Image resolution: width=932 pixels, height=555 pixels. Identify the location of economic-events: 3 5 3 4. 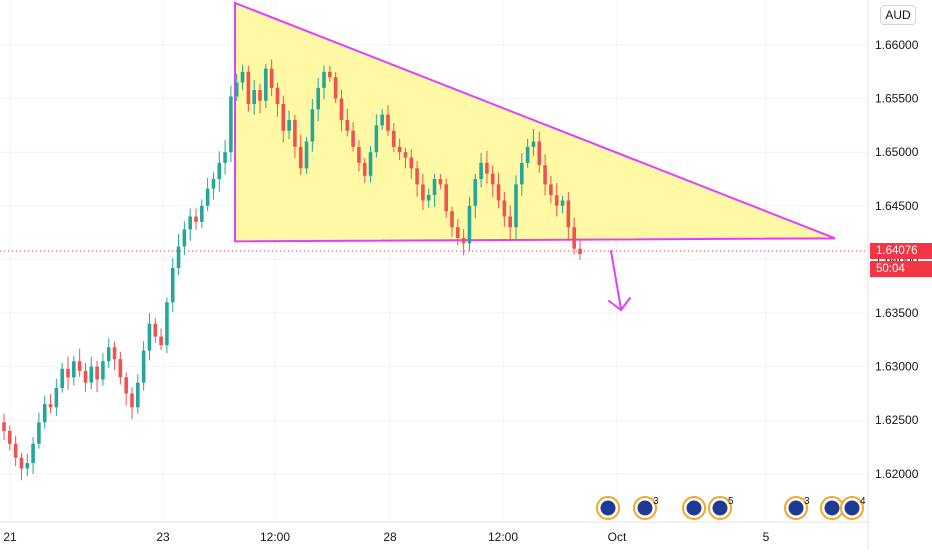
(731, 508).